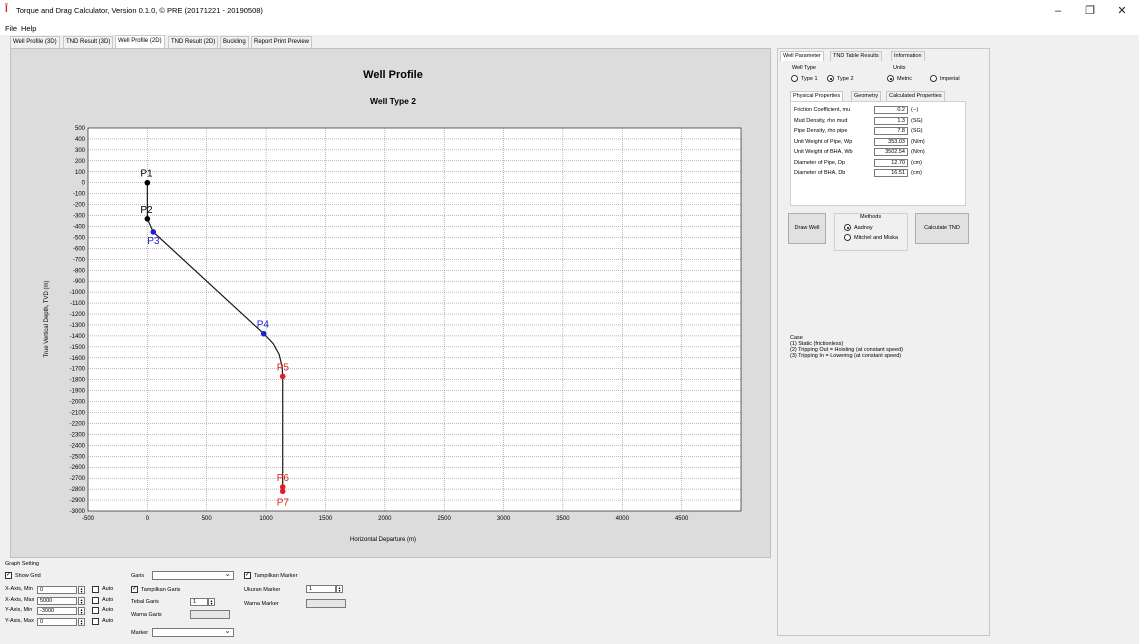 The width and height of the screenshot is (1139, 644). What do you see at coordinates (234, 42) in the screenshot?
I see `tab-buckling: Buckling` at bounding box center [234, 42].